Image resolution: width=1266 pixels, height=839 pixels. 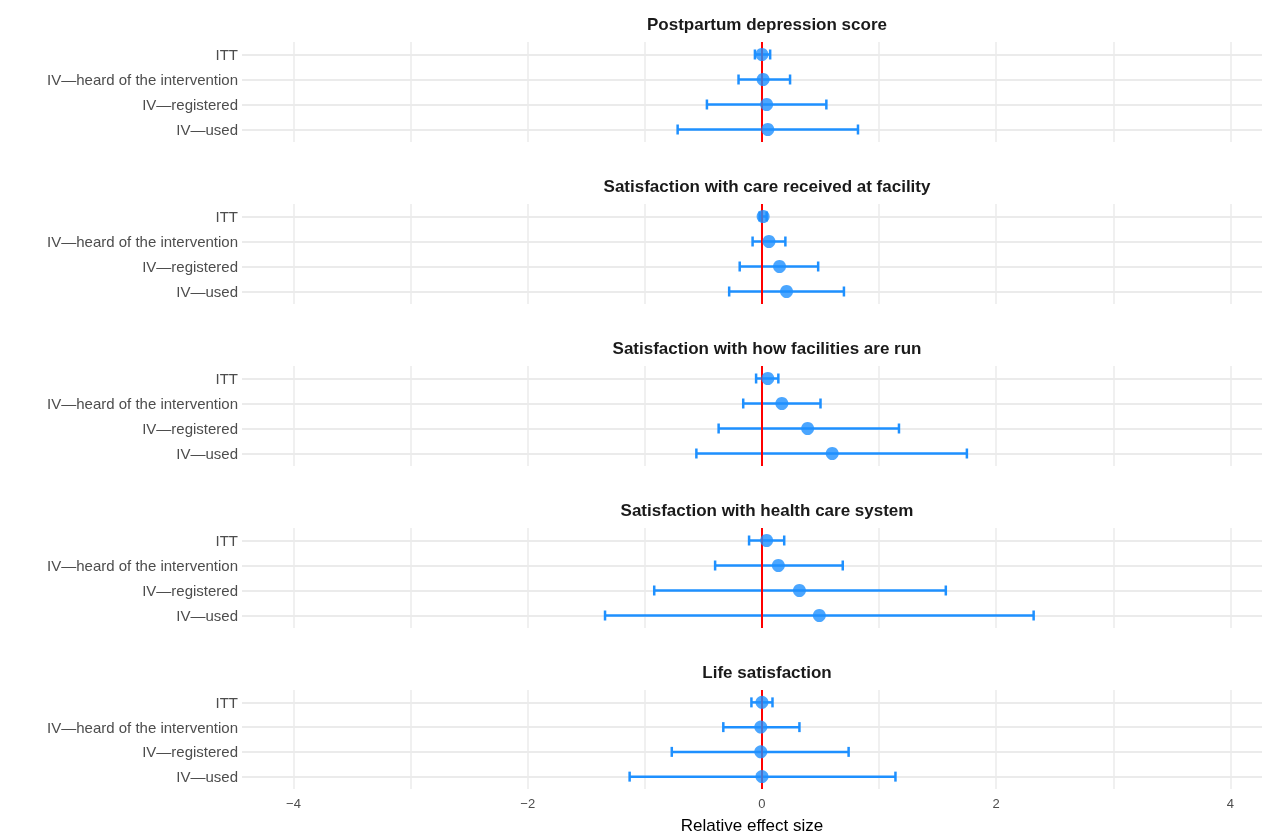 What do you see at coordinates (767, 510) in the screenshot?
I see `chart-title: Satisfaction with health care system` at bounding box center [767, 510].